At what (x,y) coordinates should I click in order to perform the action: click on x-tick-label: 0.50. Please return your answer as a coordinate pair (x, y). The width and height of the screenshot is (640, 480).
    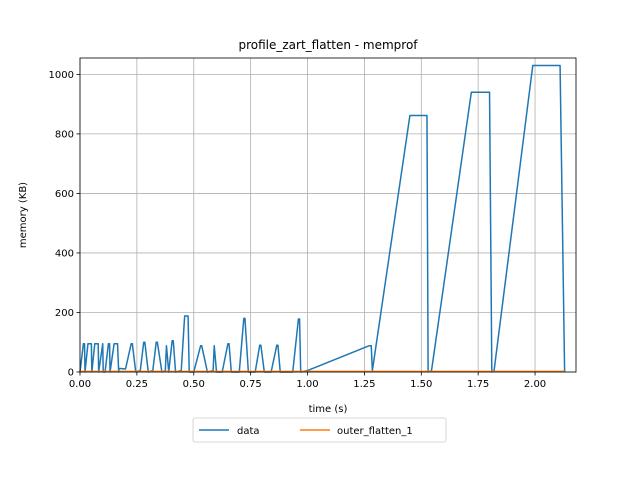
    Looking at the image, I should click on (194, 384).